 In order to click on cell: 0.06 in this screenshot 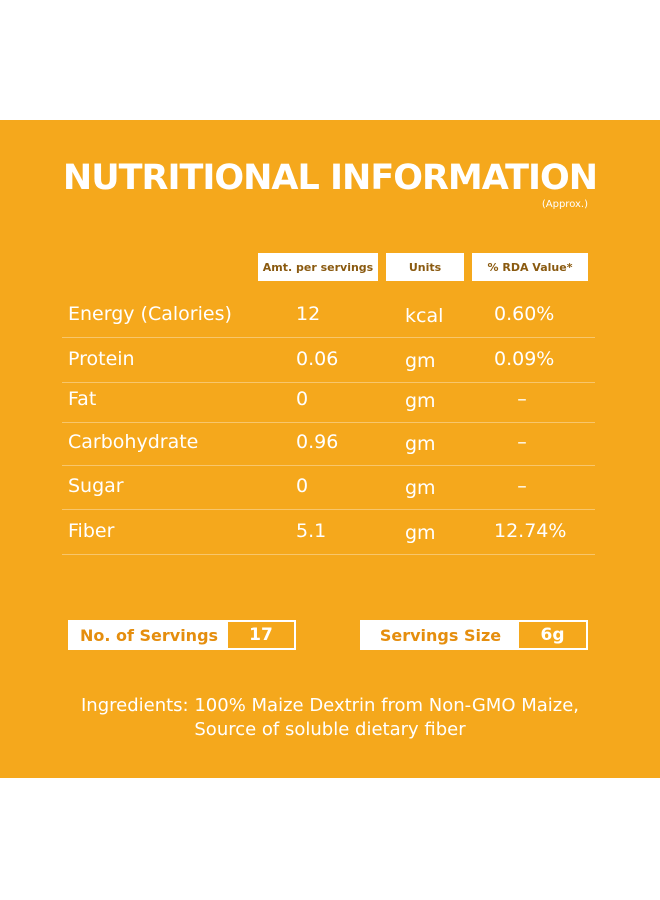, I will do `click(317, 359)`.